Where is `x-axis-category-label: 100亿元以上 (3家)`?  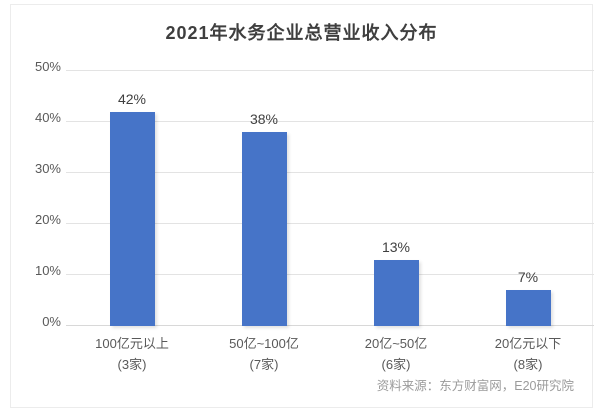 x-axis-category-label: 100亿元以上 (3家) is located at coordinates (132, 354).